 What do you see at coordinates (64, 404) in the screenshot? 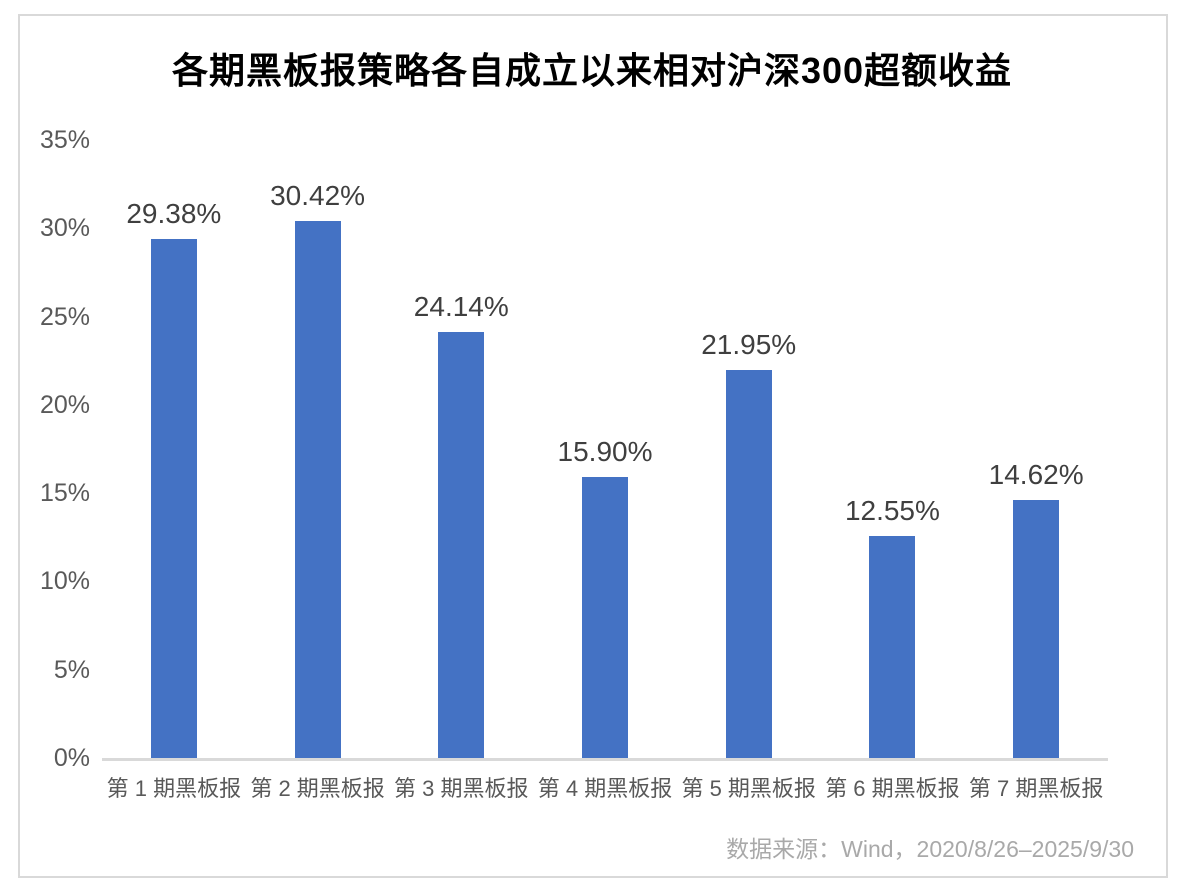
I see `y-axis-tick-label: 20%` at bounding box center [64, 404].